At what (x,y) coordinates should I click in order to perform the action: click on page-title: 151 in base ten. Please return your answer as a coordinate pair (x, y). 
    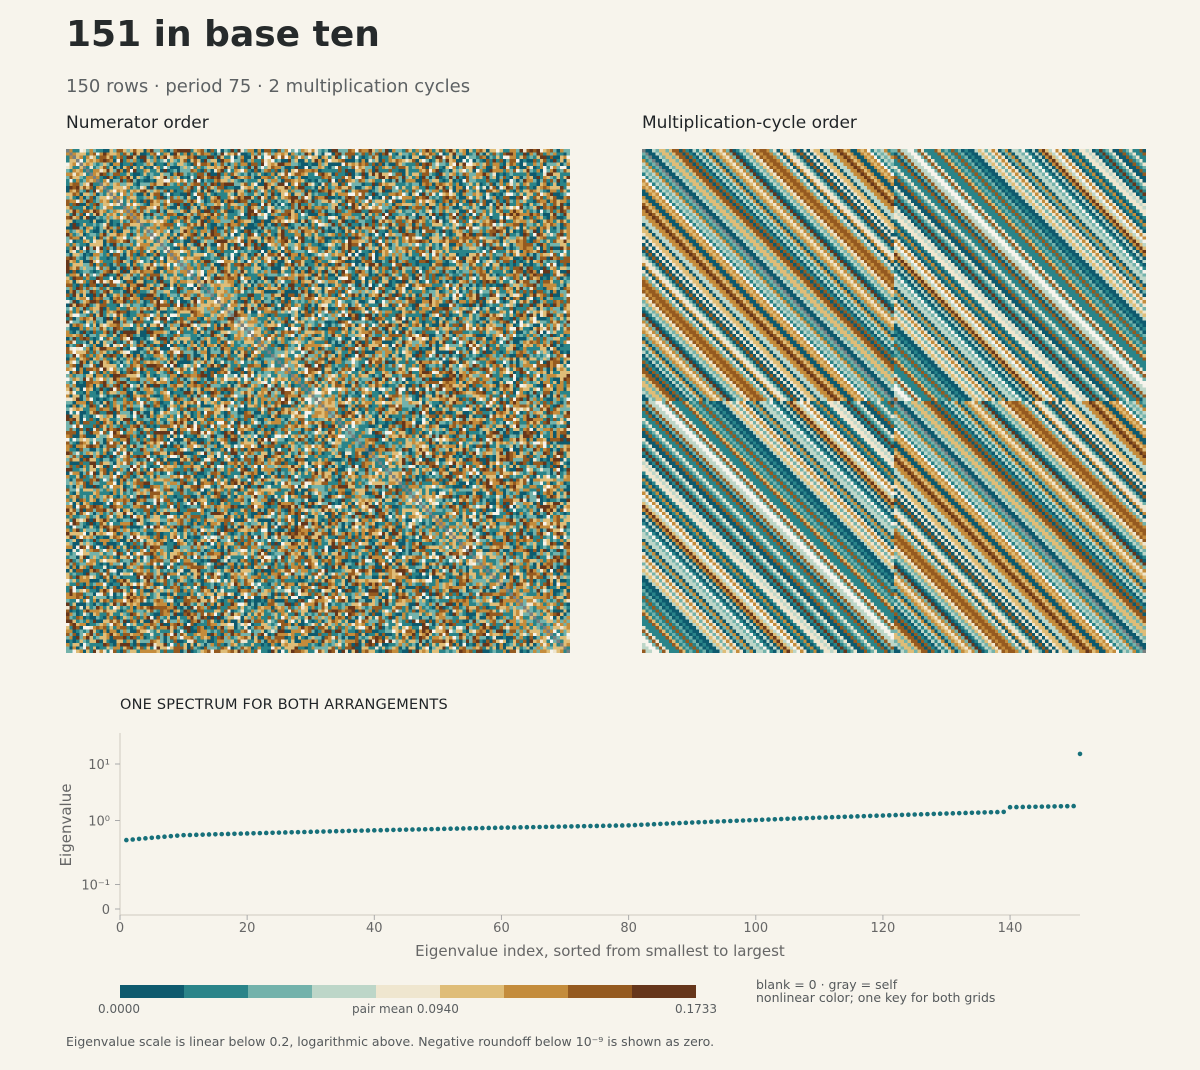
    Looking at the image, I should click on (223, 34).